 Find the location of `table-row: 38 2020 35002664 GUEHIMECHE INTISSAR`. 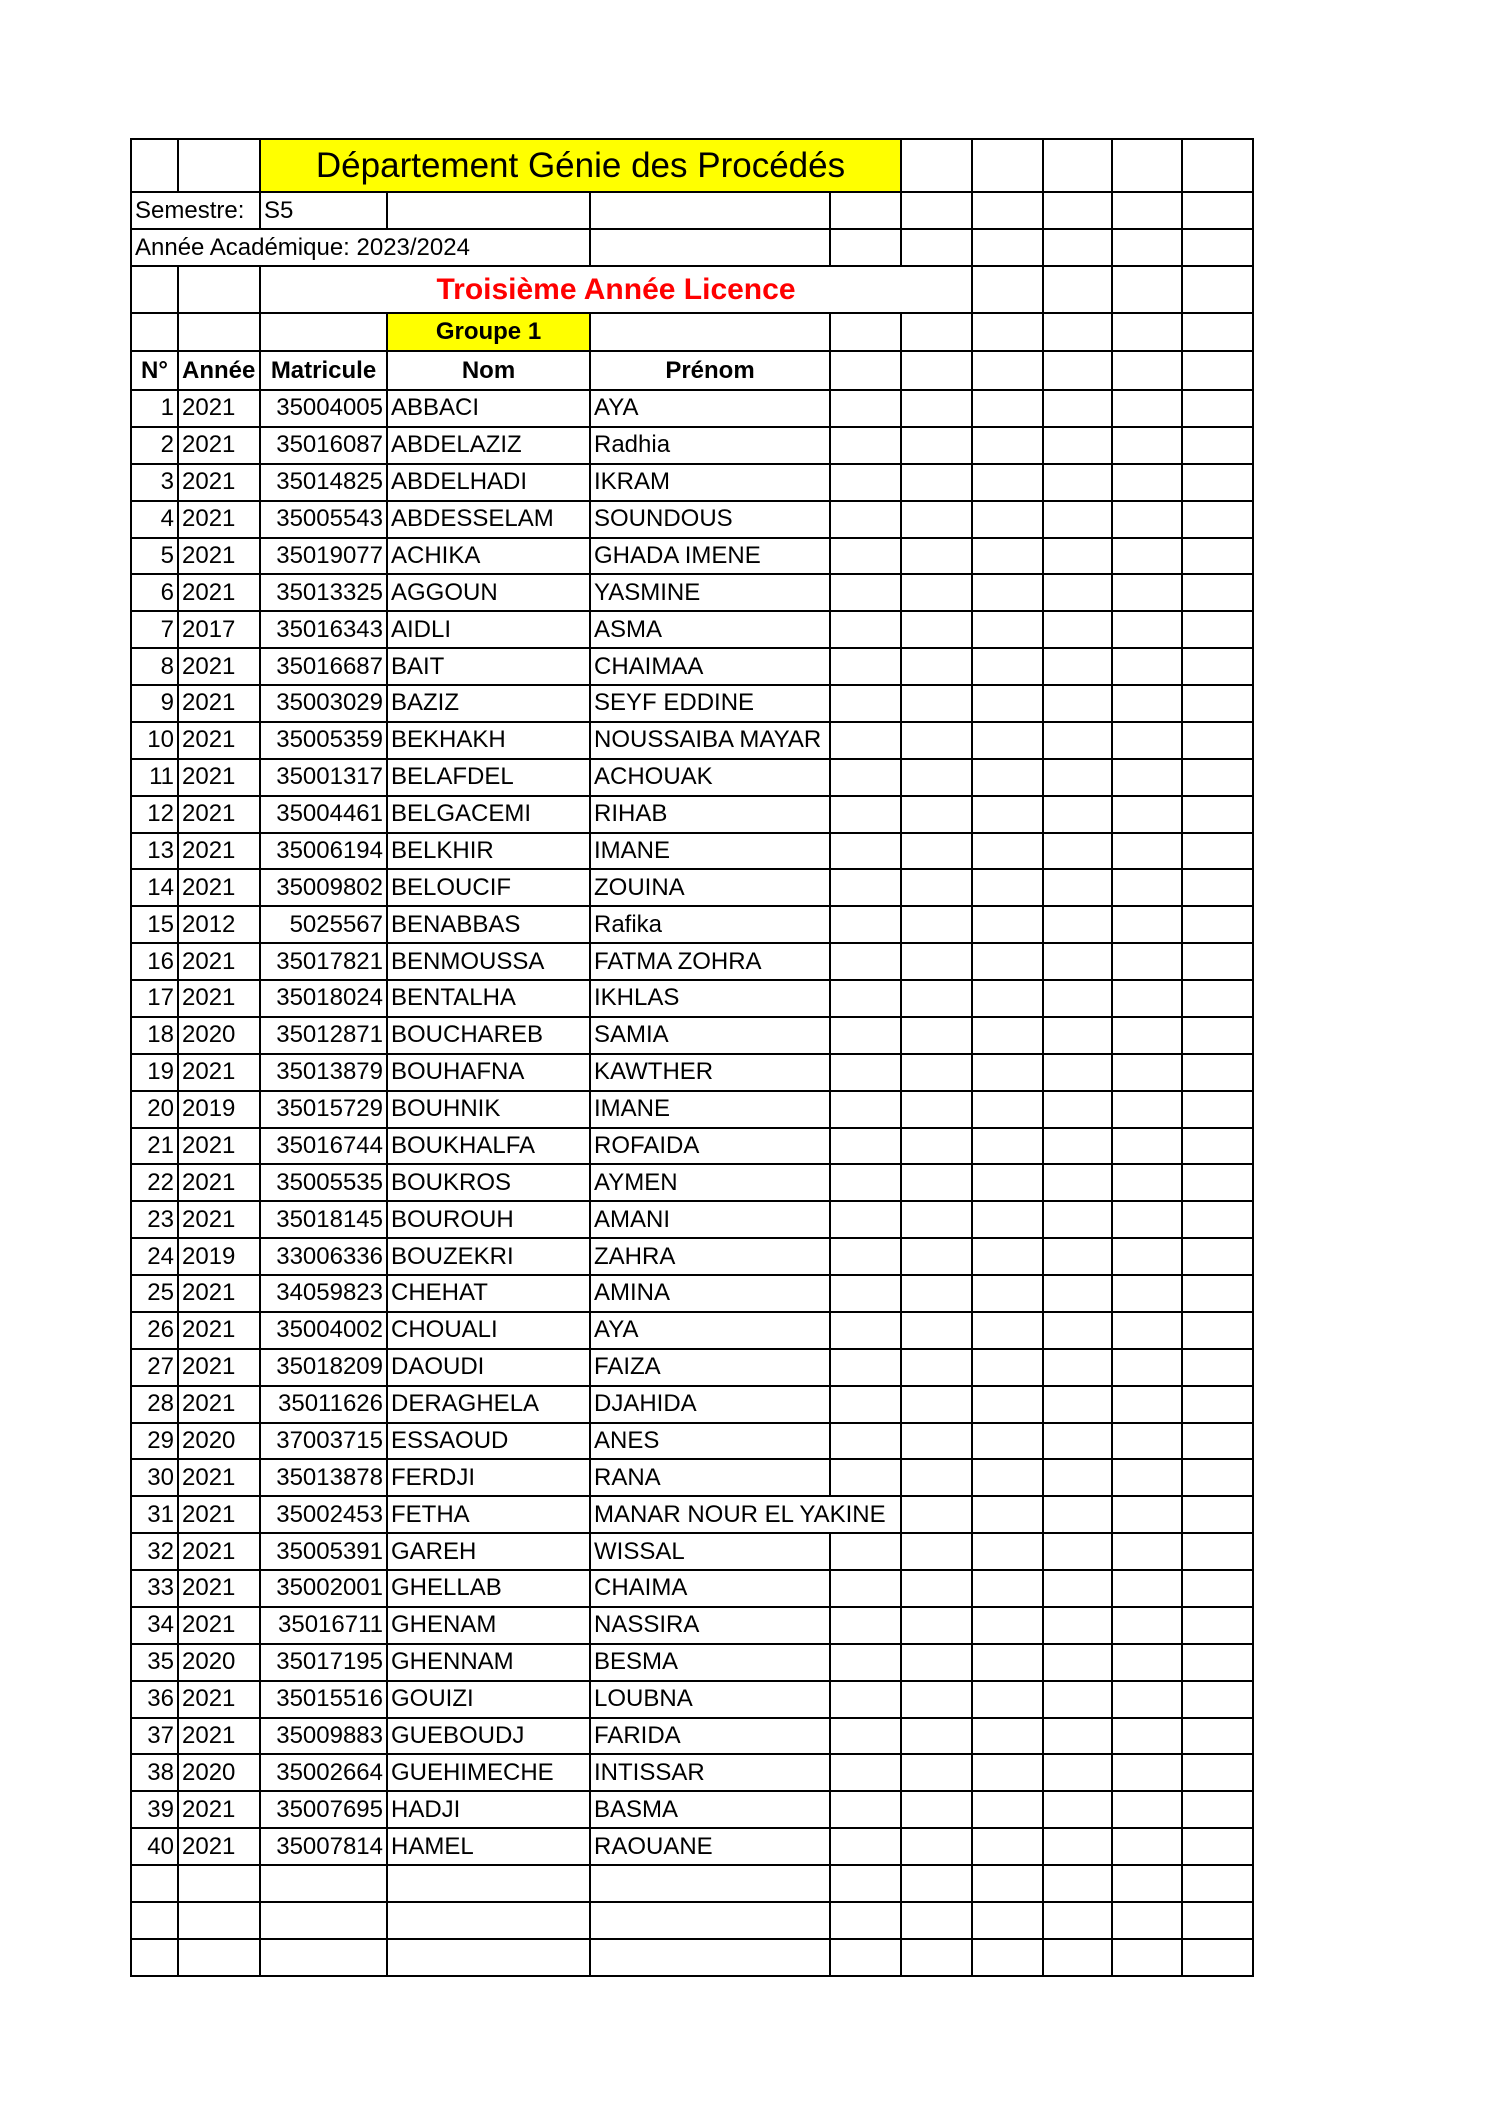

table-row: 38 2020 35002664 GUEHIMECHE INTISSAR is located at coordinates (692, 1773).